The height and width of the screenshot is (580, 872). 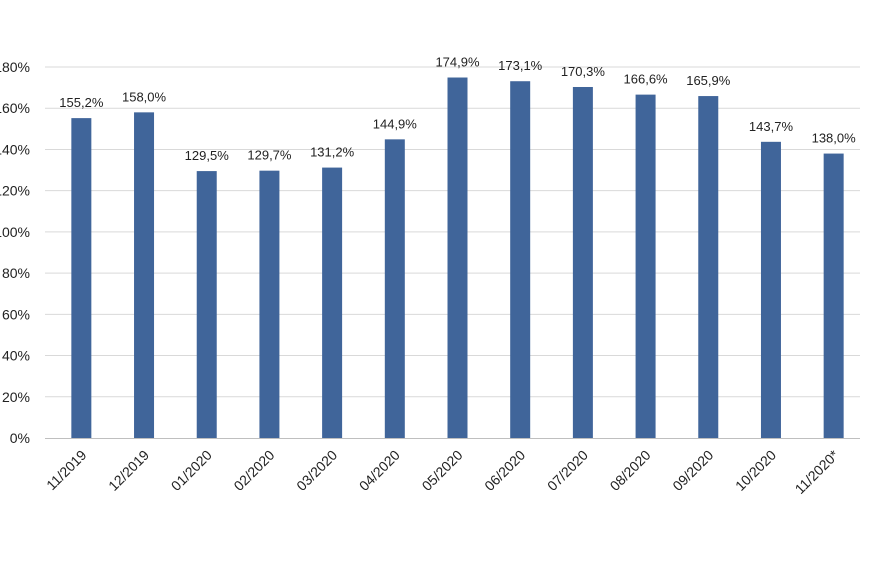 What do you see at coordinates (15, 108) in the screenshot?
I see `y-tick-label: 160%` at bounding box center [15, 108].